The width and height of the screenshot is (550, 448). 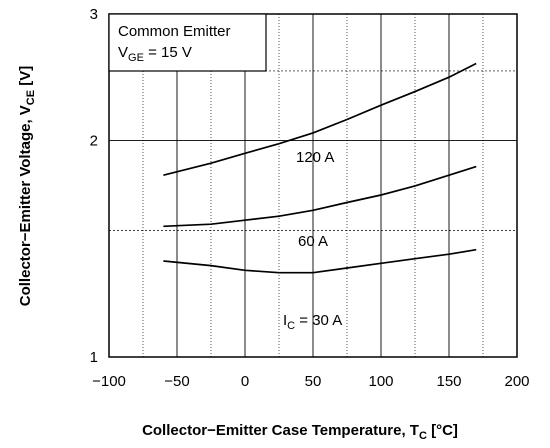 What do you see at coordinates (25, 205) in the screenshot?
I see `y-axis-title-main: Collector−Emitter Voltage, V` at bounding box center [25, 205].